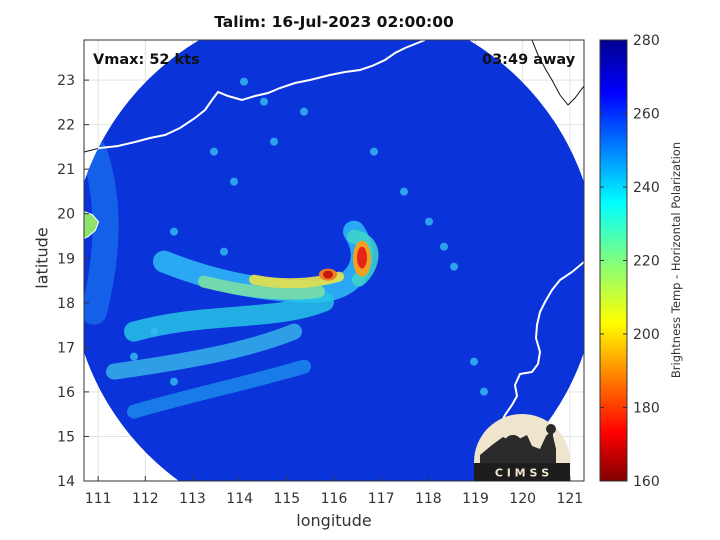 This screenshot has width=720, height=540. What do you see at coordinates (192, 499) in the screenshot?
I see `x-tick-label: 113` at bounding box center [192, 499].